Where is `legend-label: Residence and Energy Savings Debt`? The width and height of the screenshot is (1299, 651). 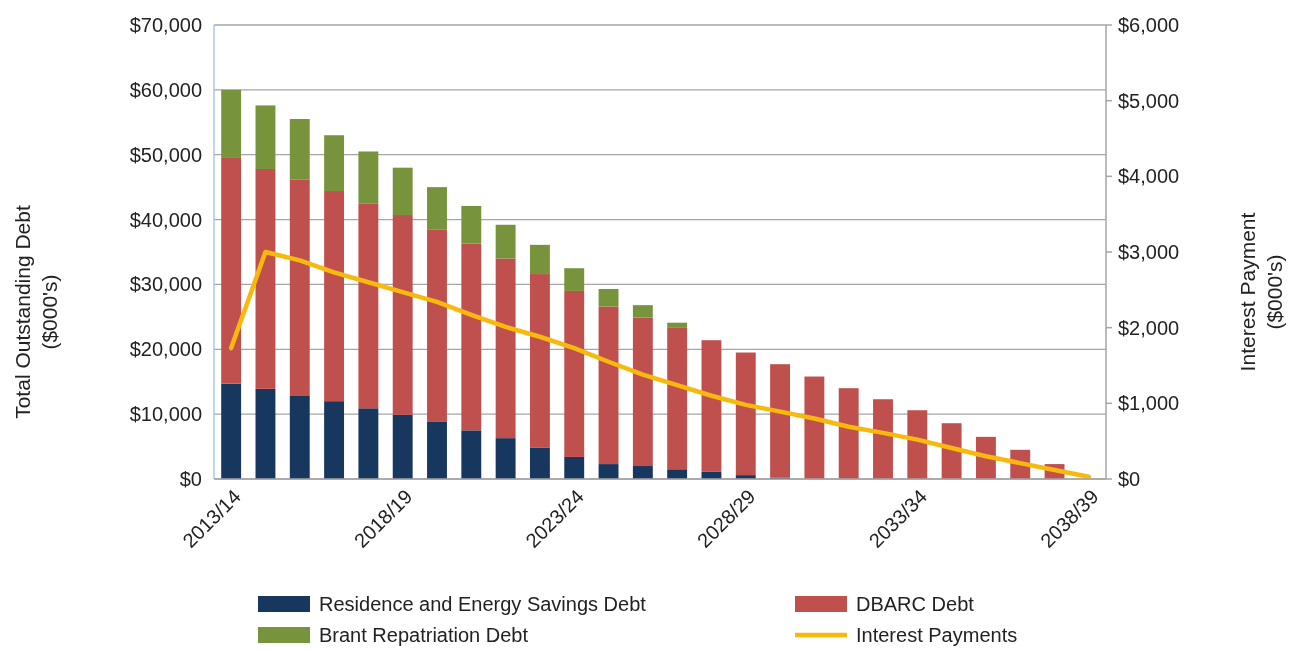
legend-label: Residence and Energy Savings Debt is located at coordinates (483, 604).